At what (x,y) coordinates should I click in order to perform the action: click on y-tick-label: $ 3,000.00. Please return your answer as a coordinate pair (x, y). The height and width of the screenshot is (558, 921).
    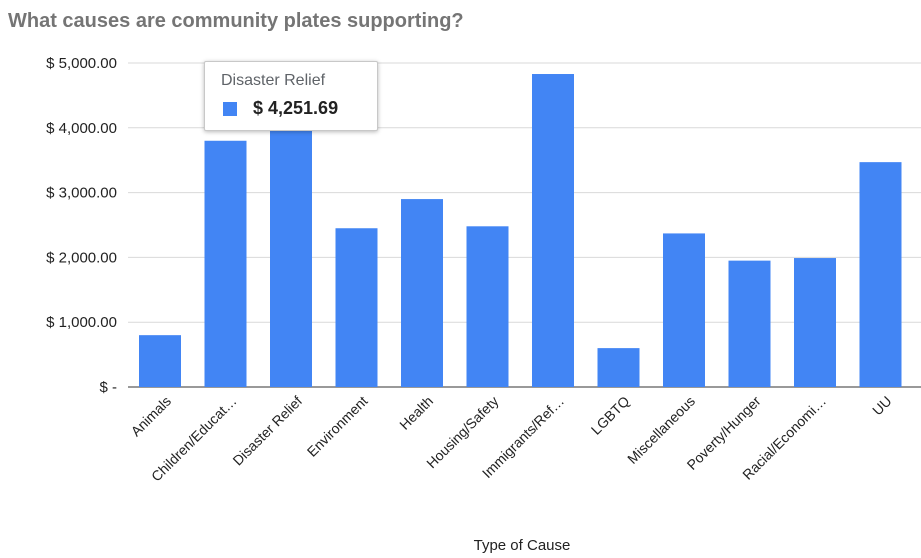
    Looking at the image, I should click on (81, 193).